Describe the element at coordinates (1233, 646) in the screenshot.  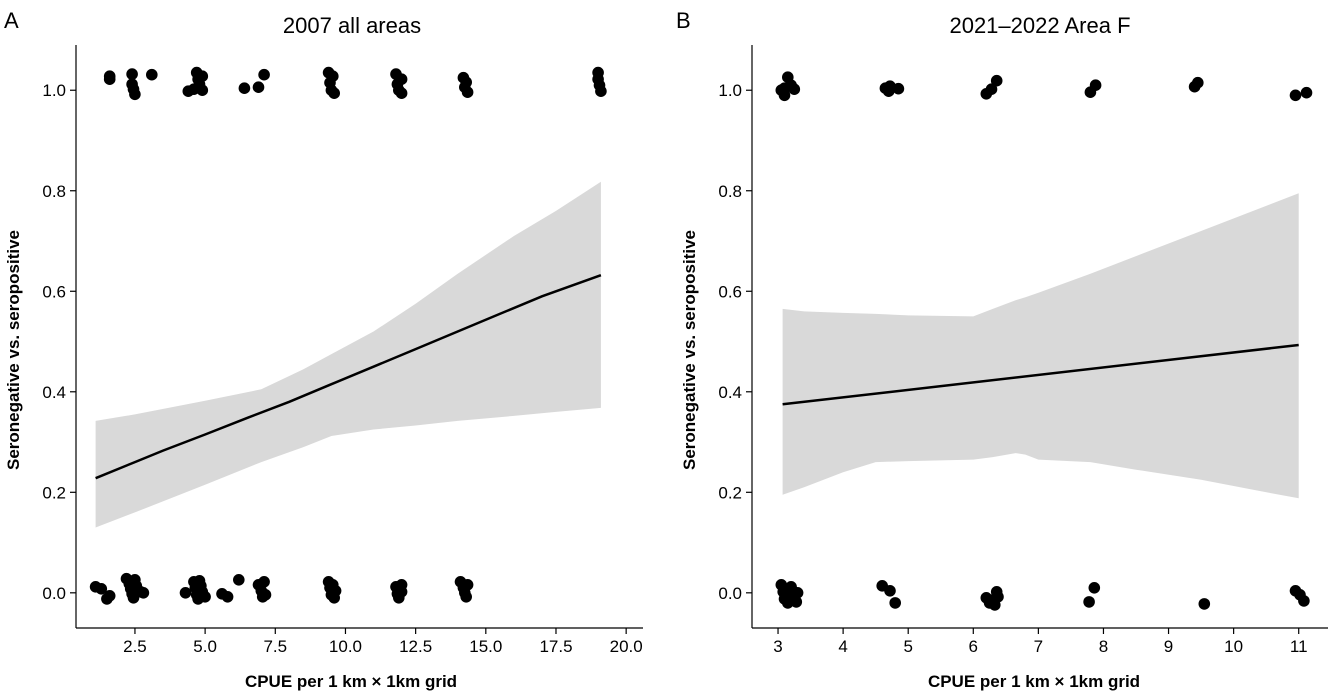
I see `x-tick-label: 10` at that location.